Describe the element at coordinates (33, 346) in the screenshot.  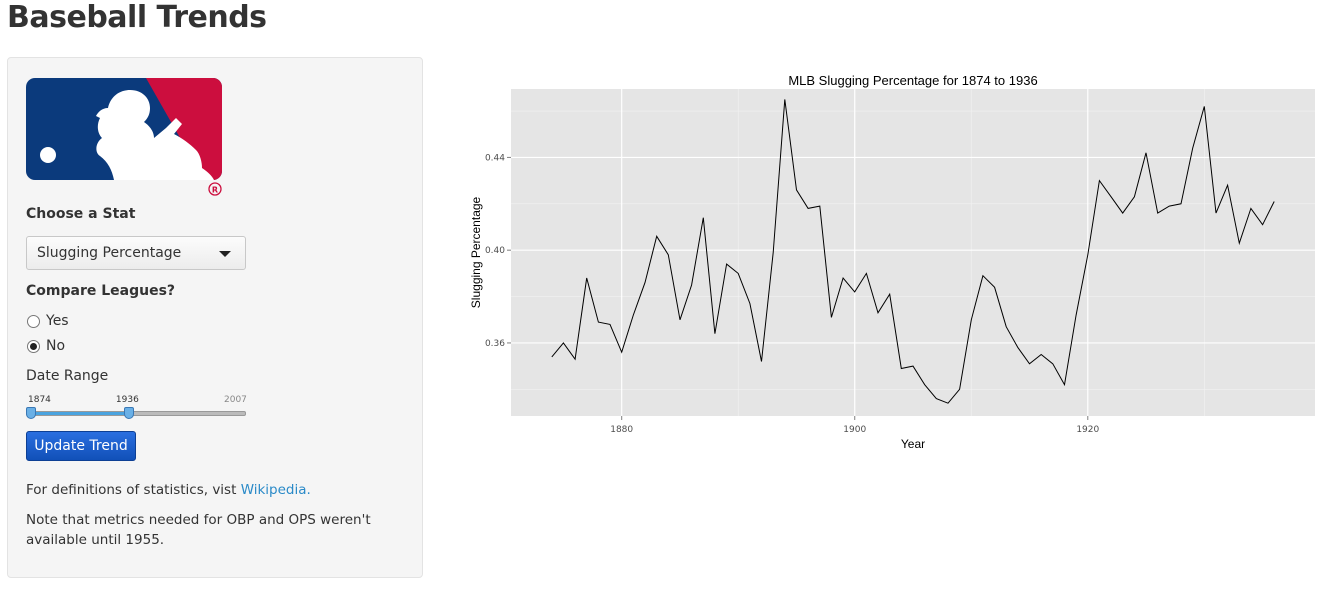
I see `radio-selected-dot-icon` at that location.